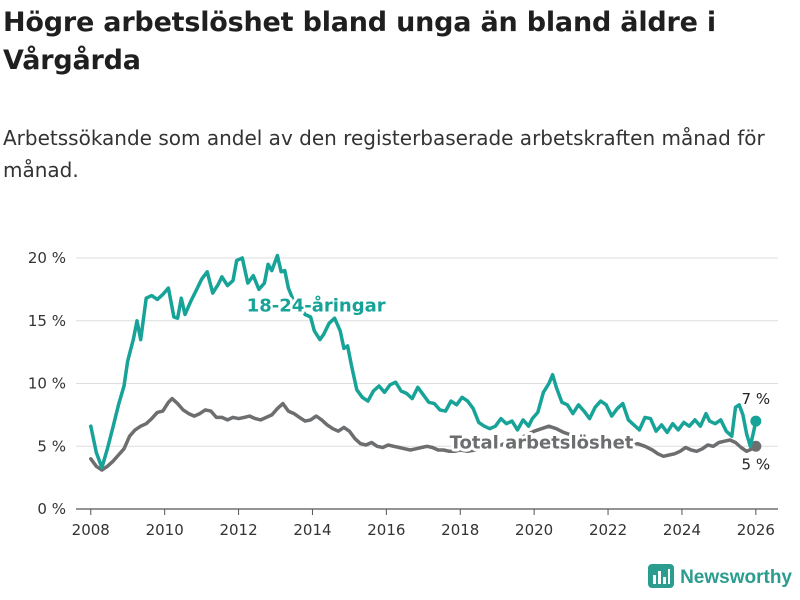 The image size is (800, 600). I want to click on series-line-total, so click(423, 434).